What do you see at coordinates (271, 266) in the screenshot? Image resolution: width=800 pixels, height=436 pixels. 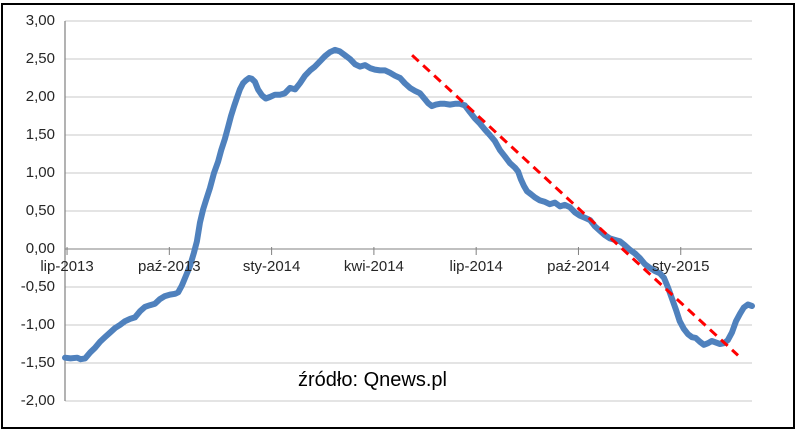 I see `x-axis-tick-label: sty-2014` at bounding box center [271, 266].